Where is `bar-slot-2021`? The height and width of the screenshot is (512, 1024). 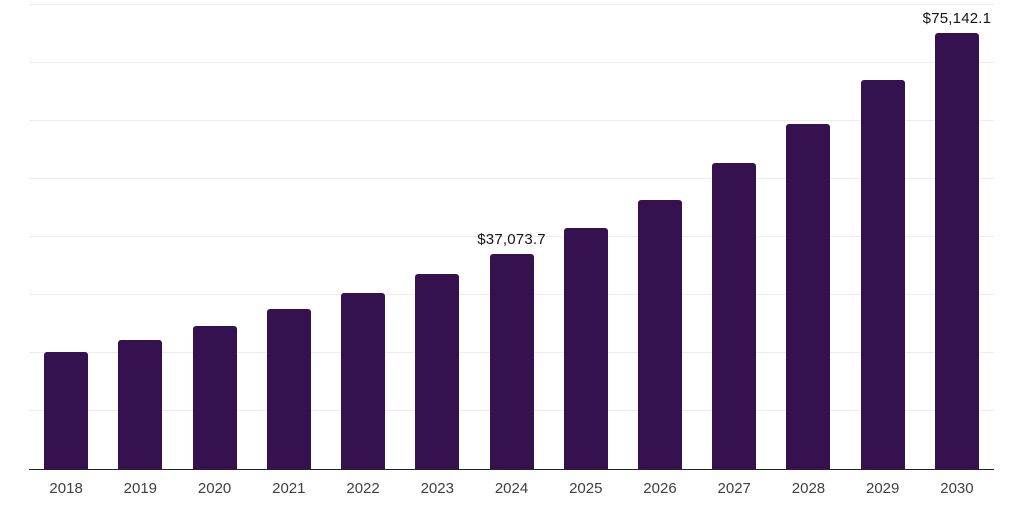 bar-slot-2021 is located at coordinates (289, 237).